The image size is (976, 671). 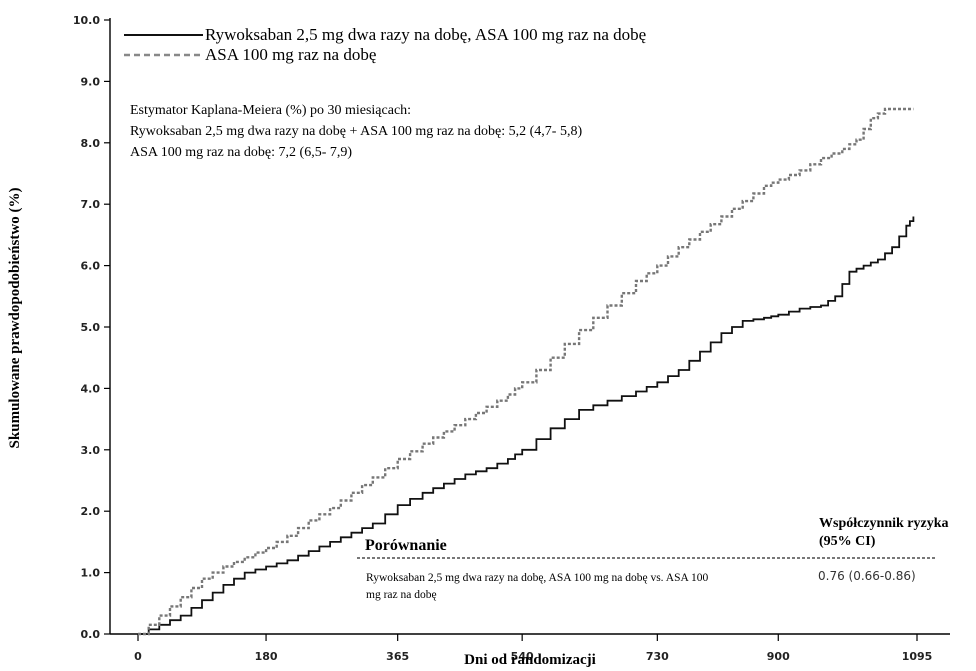 I want to click on y-ticks: 0.0 1.0 2.0 3.0 4.0 5.0 6.0 7.0 8.0 9.0 10.0, so click(x=91, y=327).